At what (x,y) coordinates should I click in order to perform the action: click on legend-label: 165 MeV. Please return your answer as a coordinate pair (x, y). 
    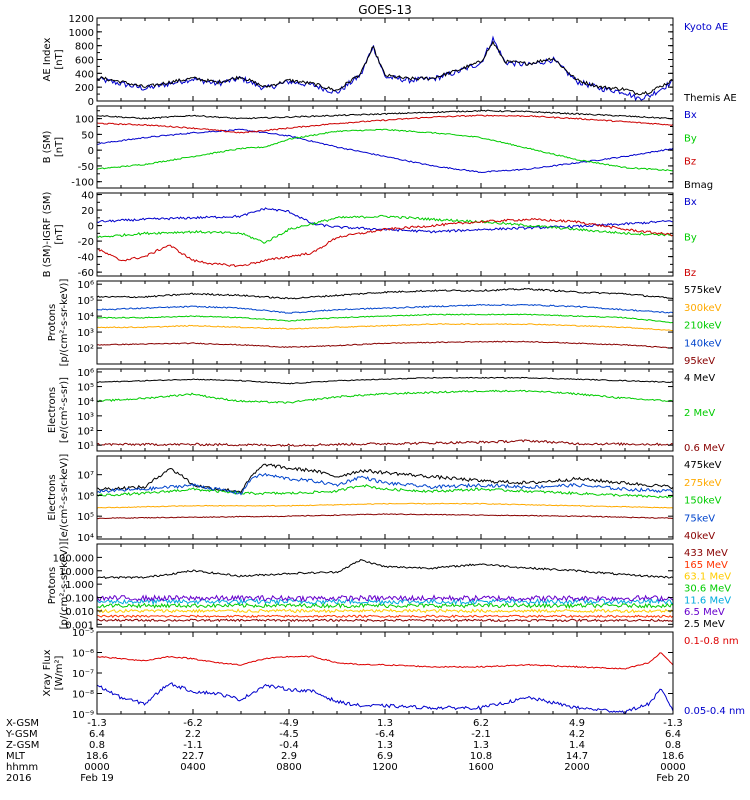
    Looking at the image, I should click on (706, 565).